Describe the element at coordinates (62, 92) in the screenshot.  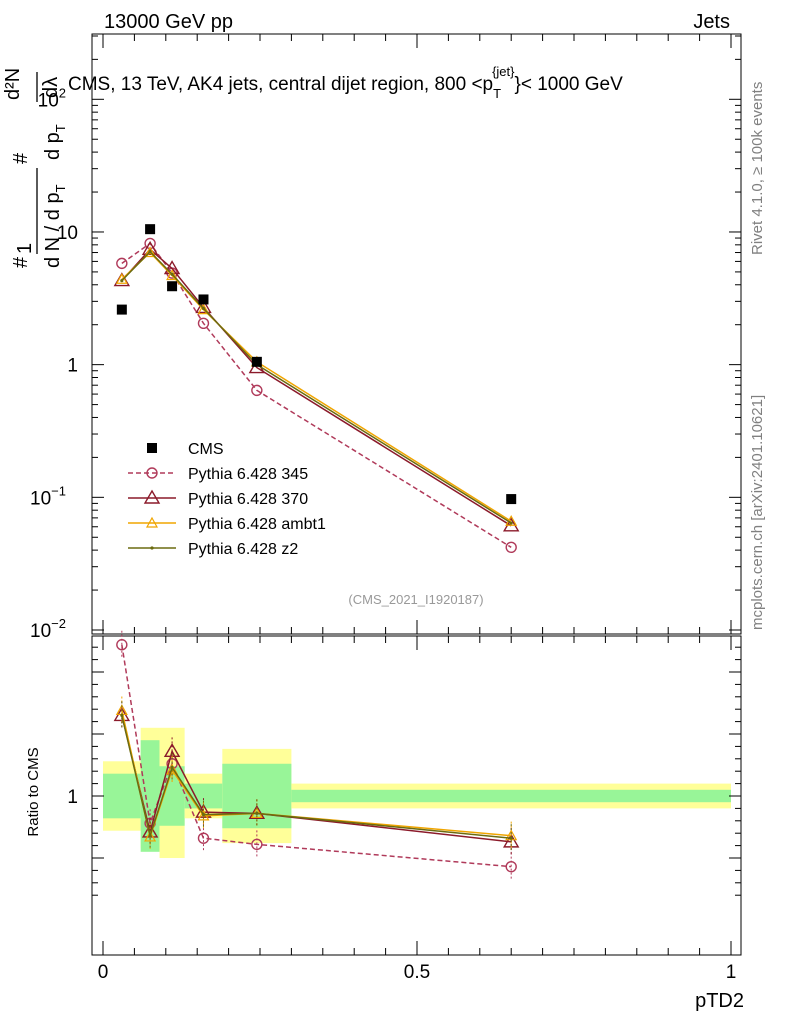
I see `y-tick-label-exp: 2` at that location.